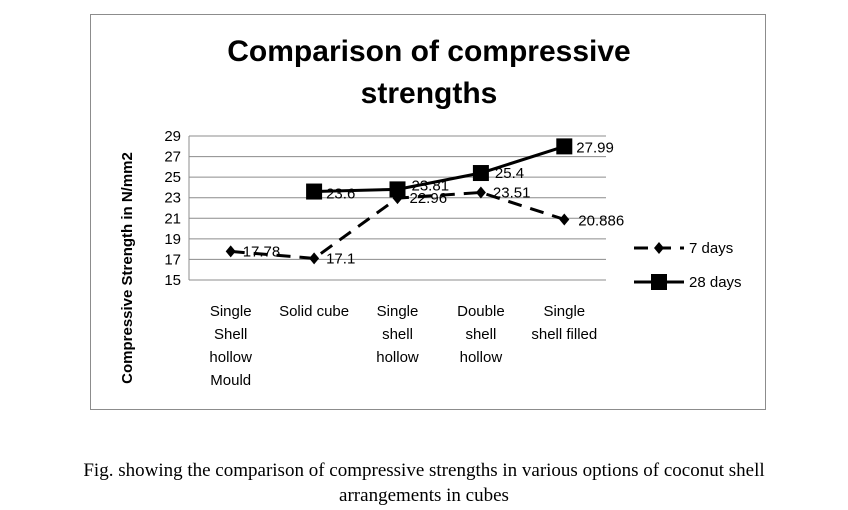 This screenshot has width=848, height=510. I want to click on x-category-label-line: Shell, so click(230, 334).